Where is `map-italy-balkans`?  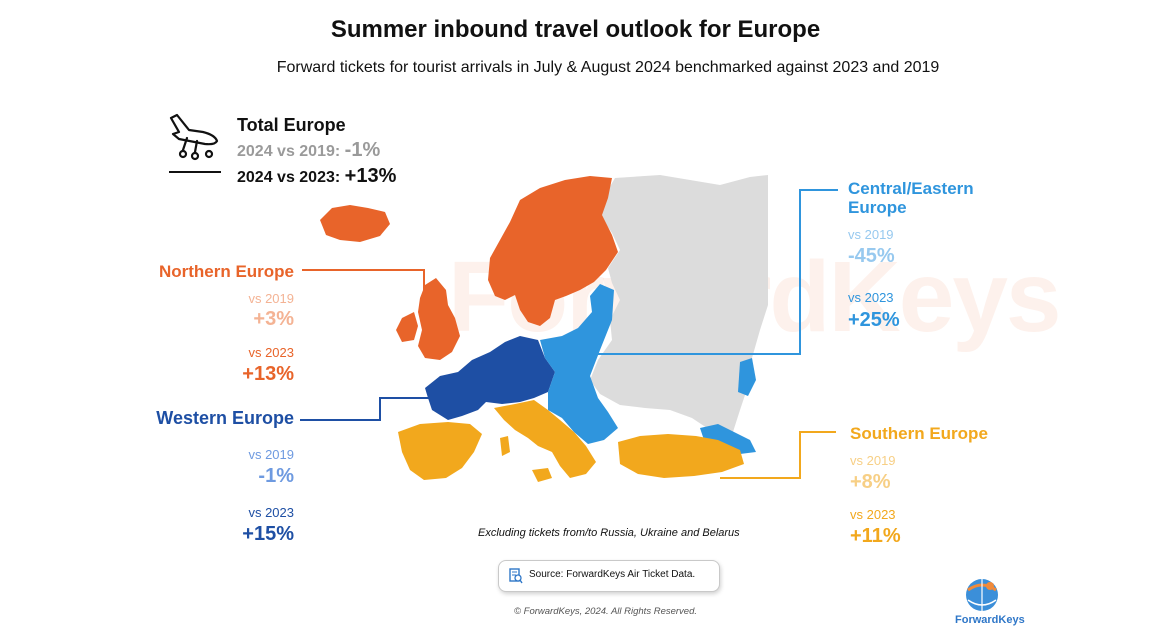 map-italy-balkans is located at coordinates (545, 439).